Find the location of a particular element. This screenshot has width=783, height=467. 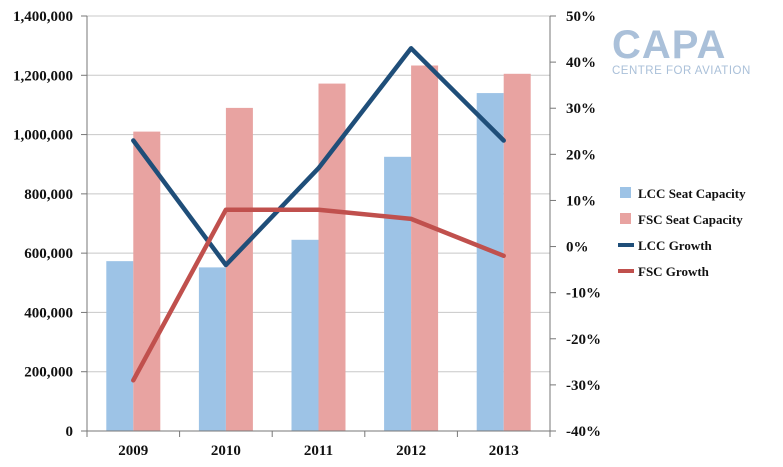

capa-logo: CAPA CENTRE FOR AVIATION is located at coordinates (681, 50).